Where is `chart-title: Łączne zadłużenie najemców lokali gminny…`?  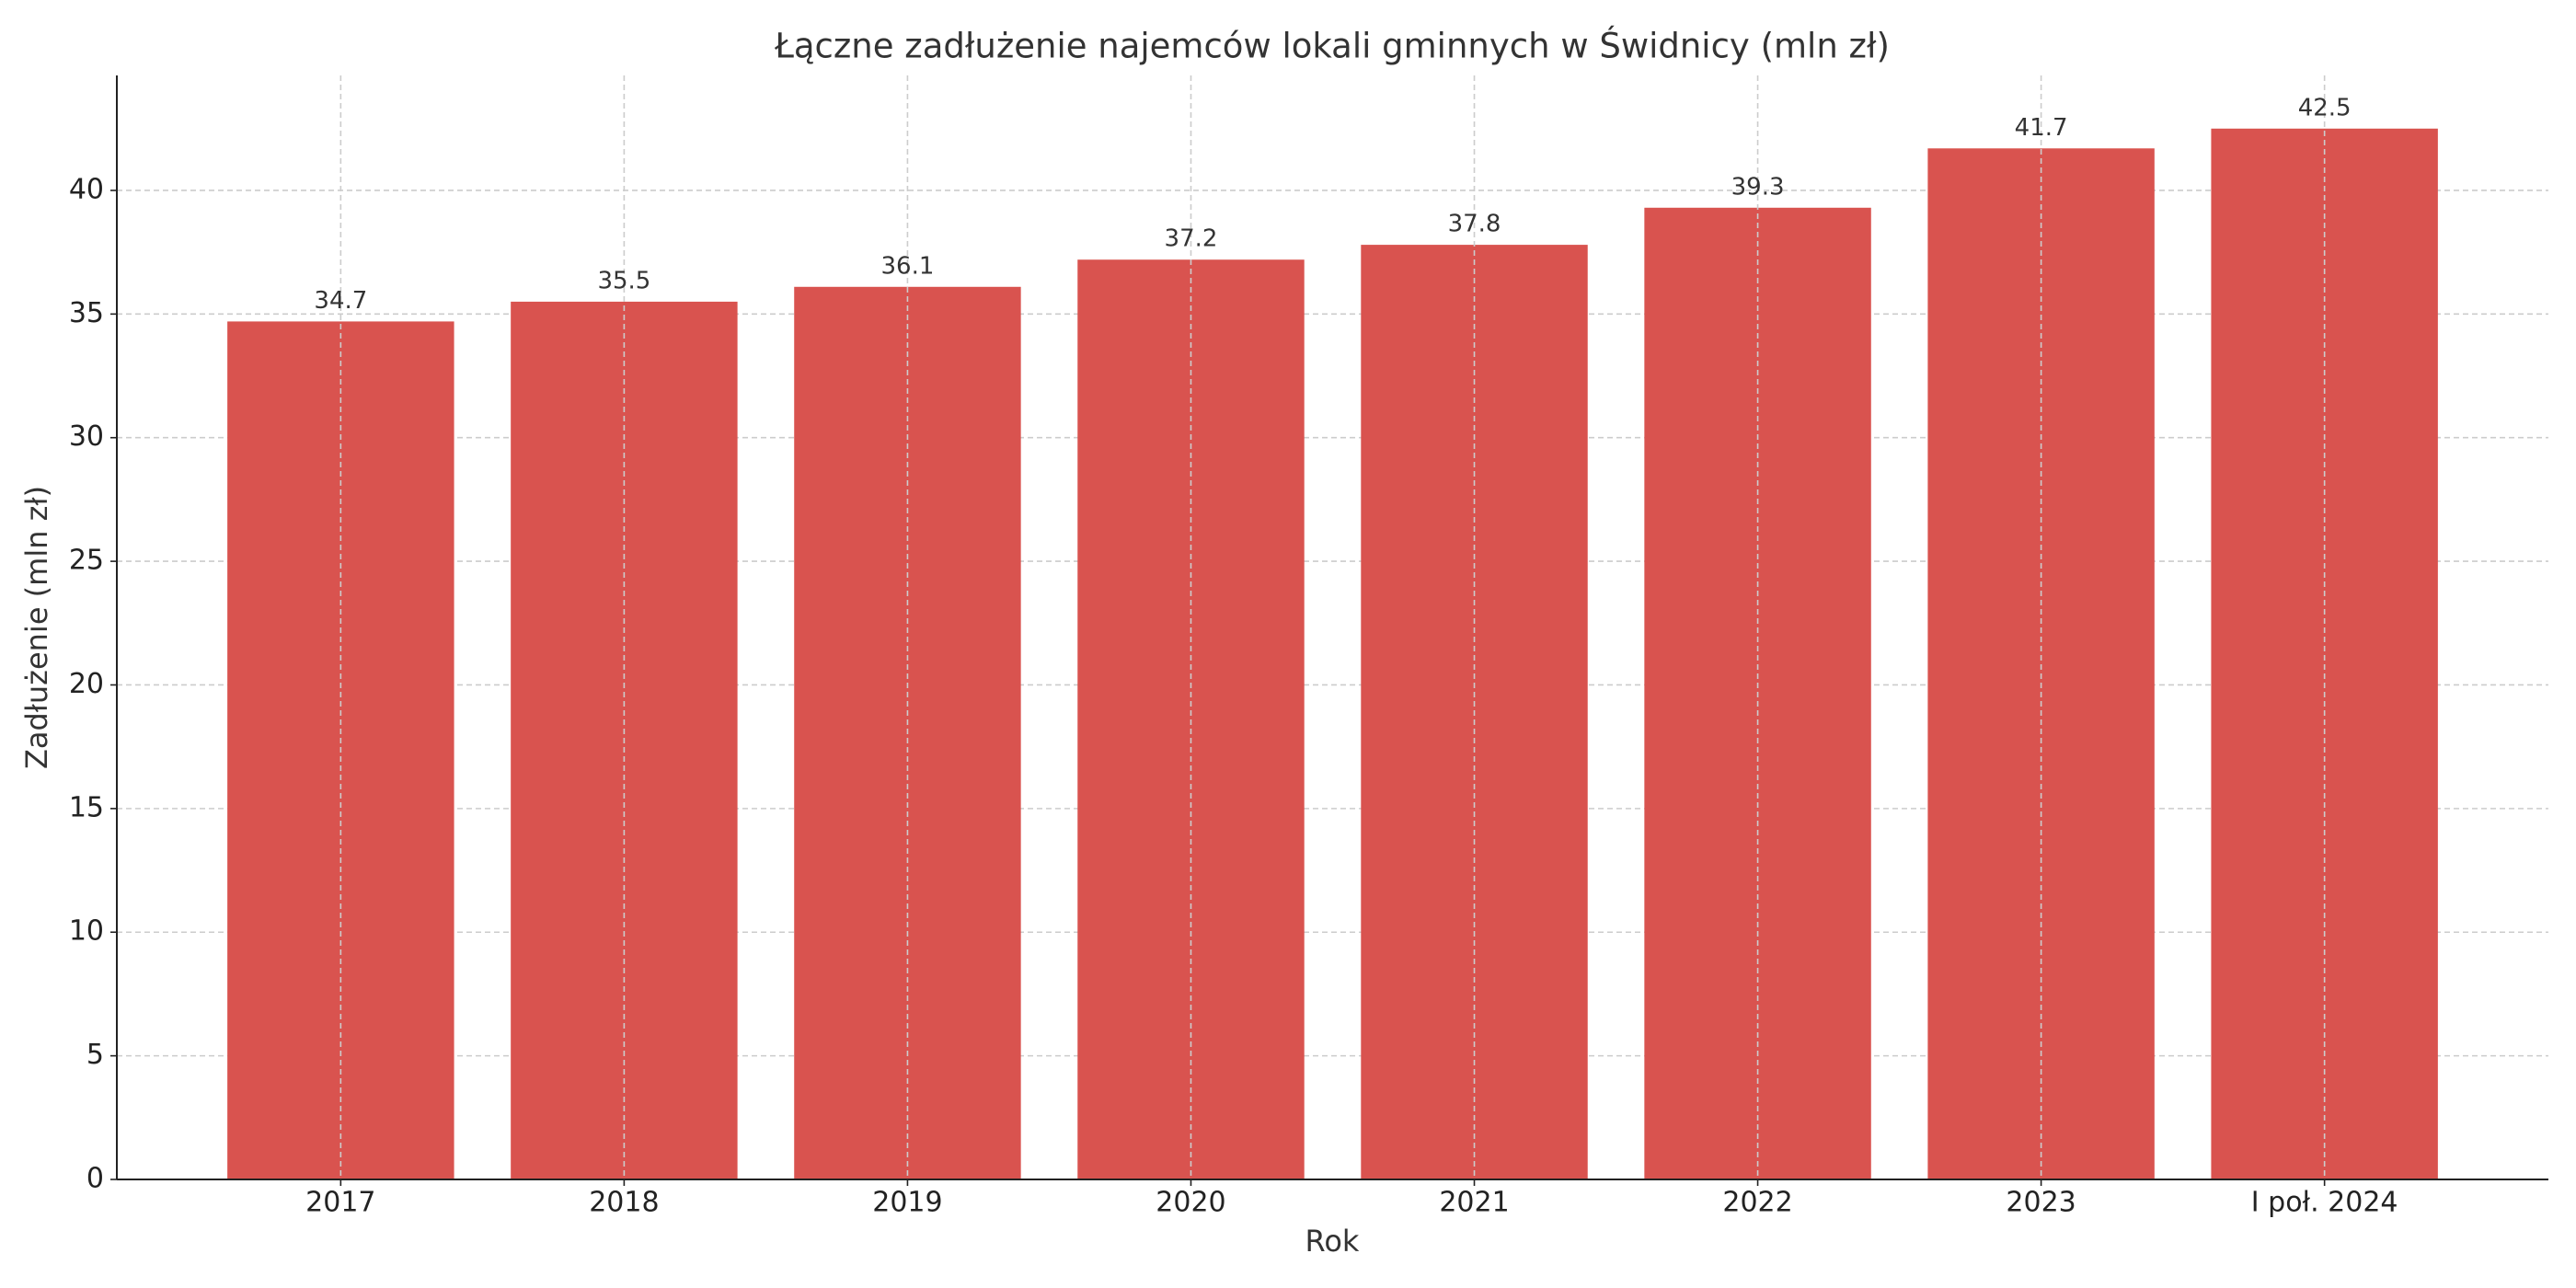
chart-title: Łączne zadłużenie najemców lokali gminny… is located at coordinates (1332, 46).